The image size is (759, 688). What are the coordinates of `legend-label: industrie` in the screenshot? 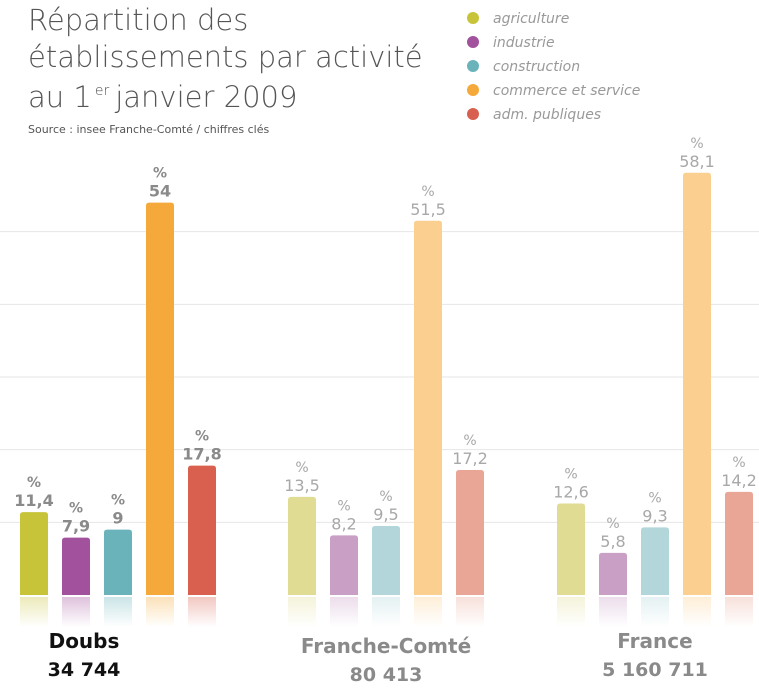 It's located at (524, 43).